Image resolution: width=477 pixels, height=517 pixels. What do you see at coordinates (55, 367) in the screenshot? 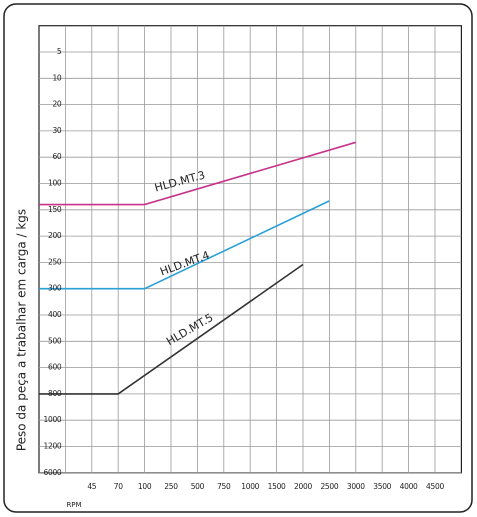
I see `y-tick-label: 600` at bounding box center [55, 367].